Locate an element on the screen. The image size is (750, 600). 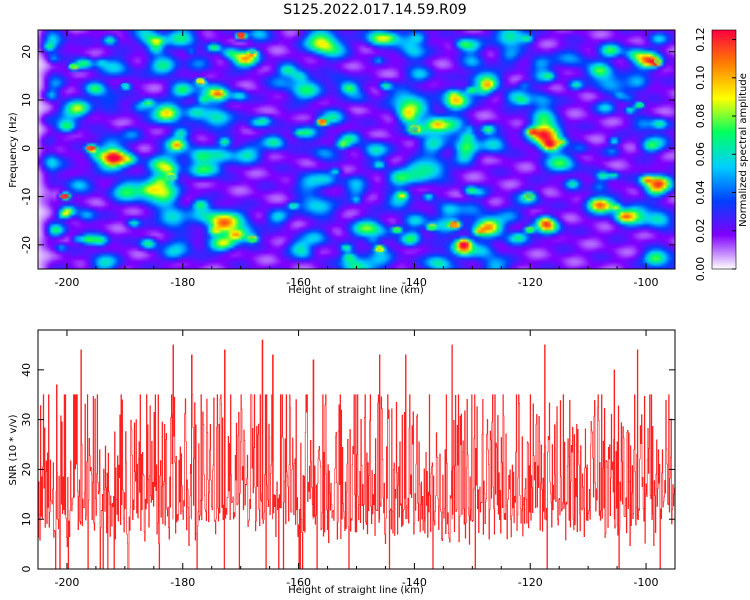
spectrogram-y-tick-label: 10 is located at coordinates (26, 100).